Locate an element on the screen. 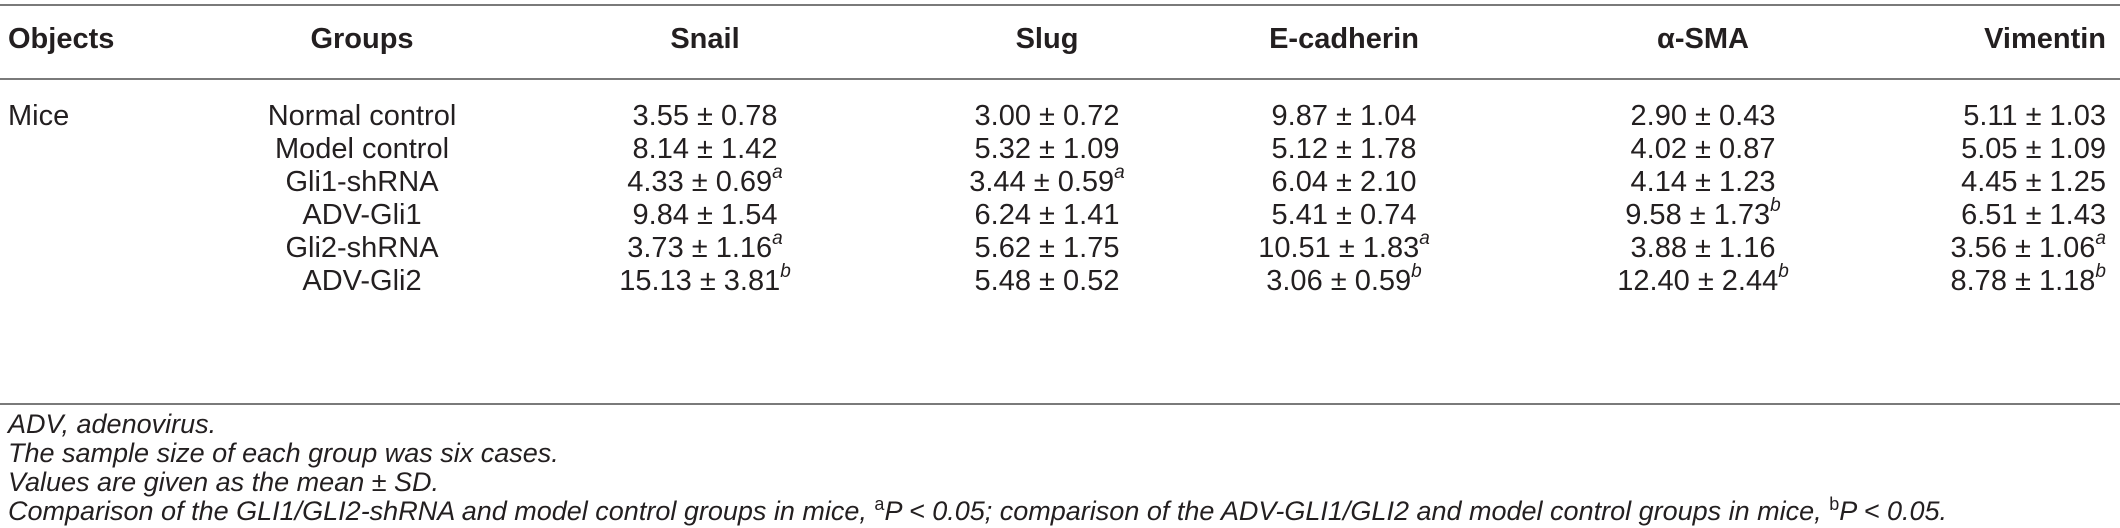  cell-snail: 9.84 ± 1.54 is located at coordinates (705, 215).